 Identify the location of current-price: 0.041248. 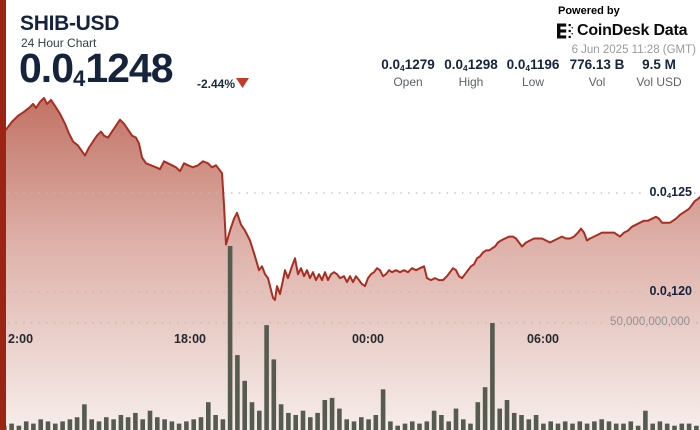
(96, 68).